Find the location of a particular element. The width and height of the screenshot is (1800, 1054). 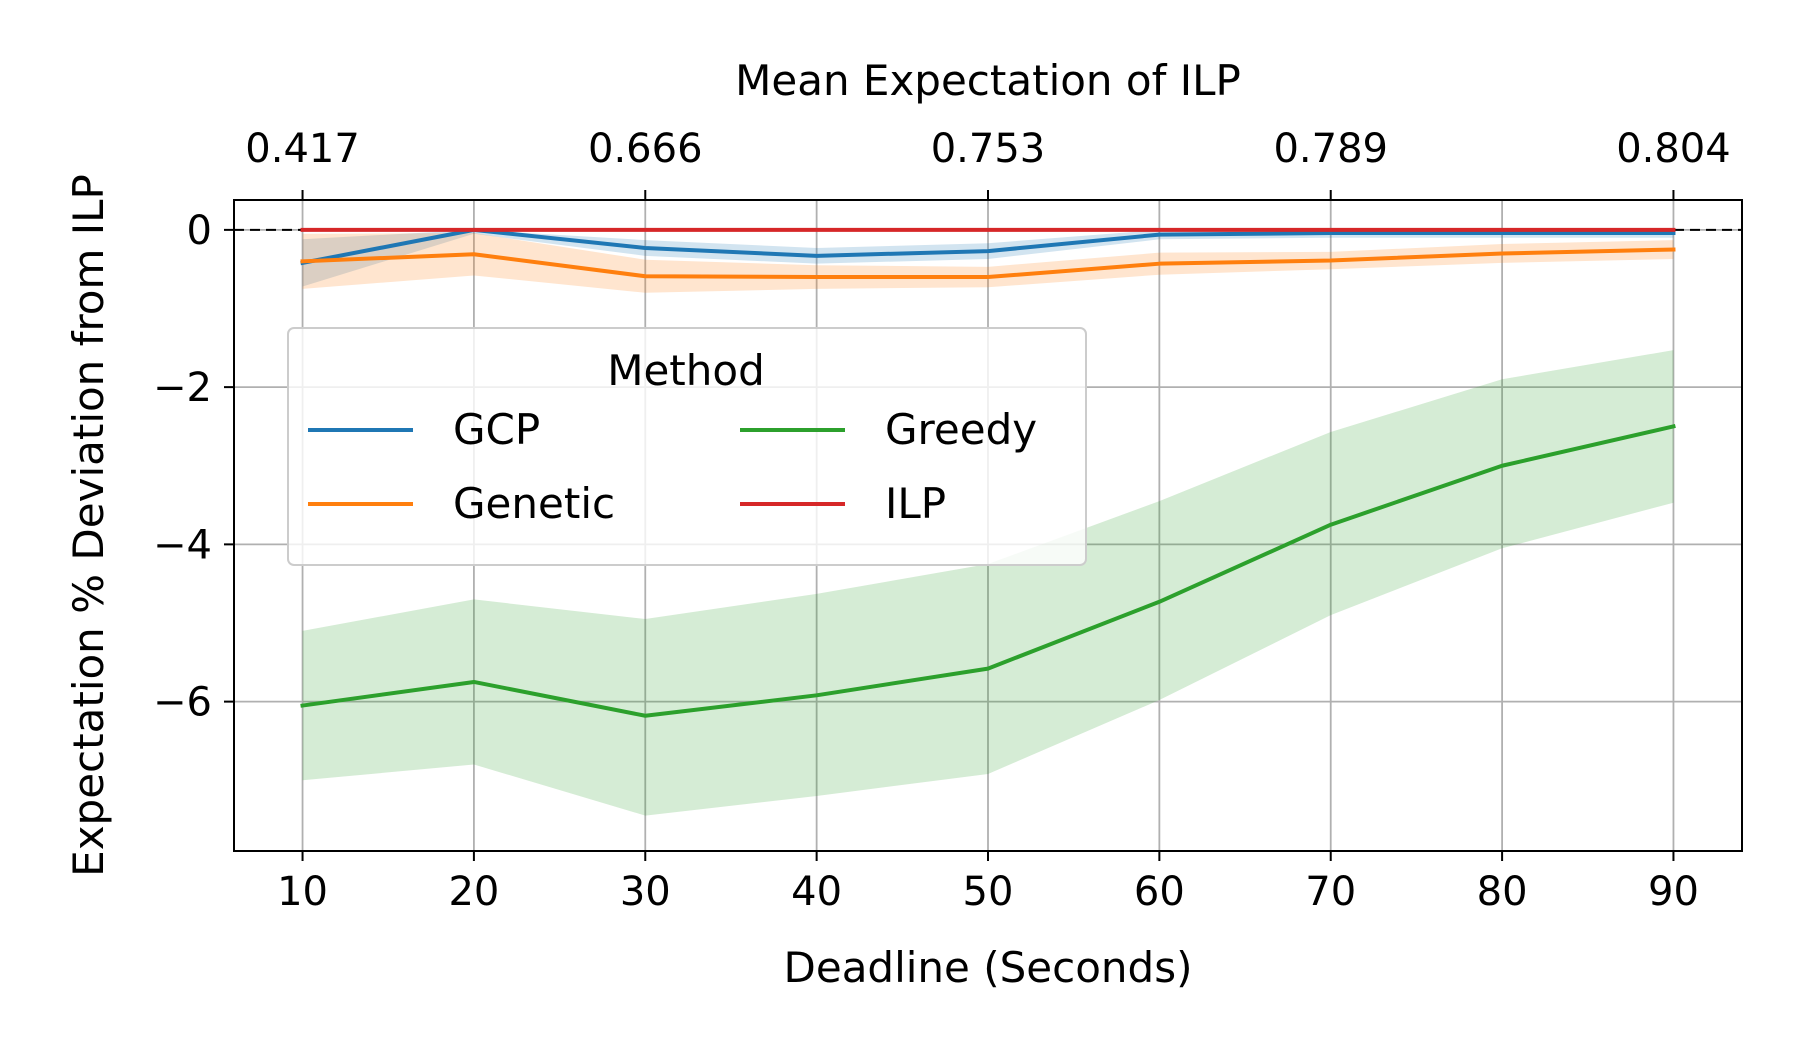

x-tick-label: 10 is located at coordinates (302, 892).